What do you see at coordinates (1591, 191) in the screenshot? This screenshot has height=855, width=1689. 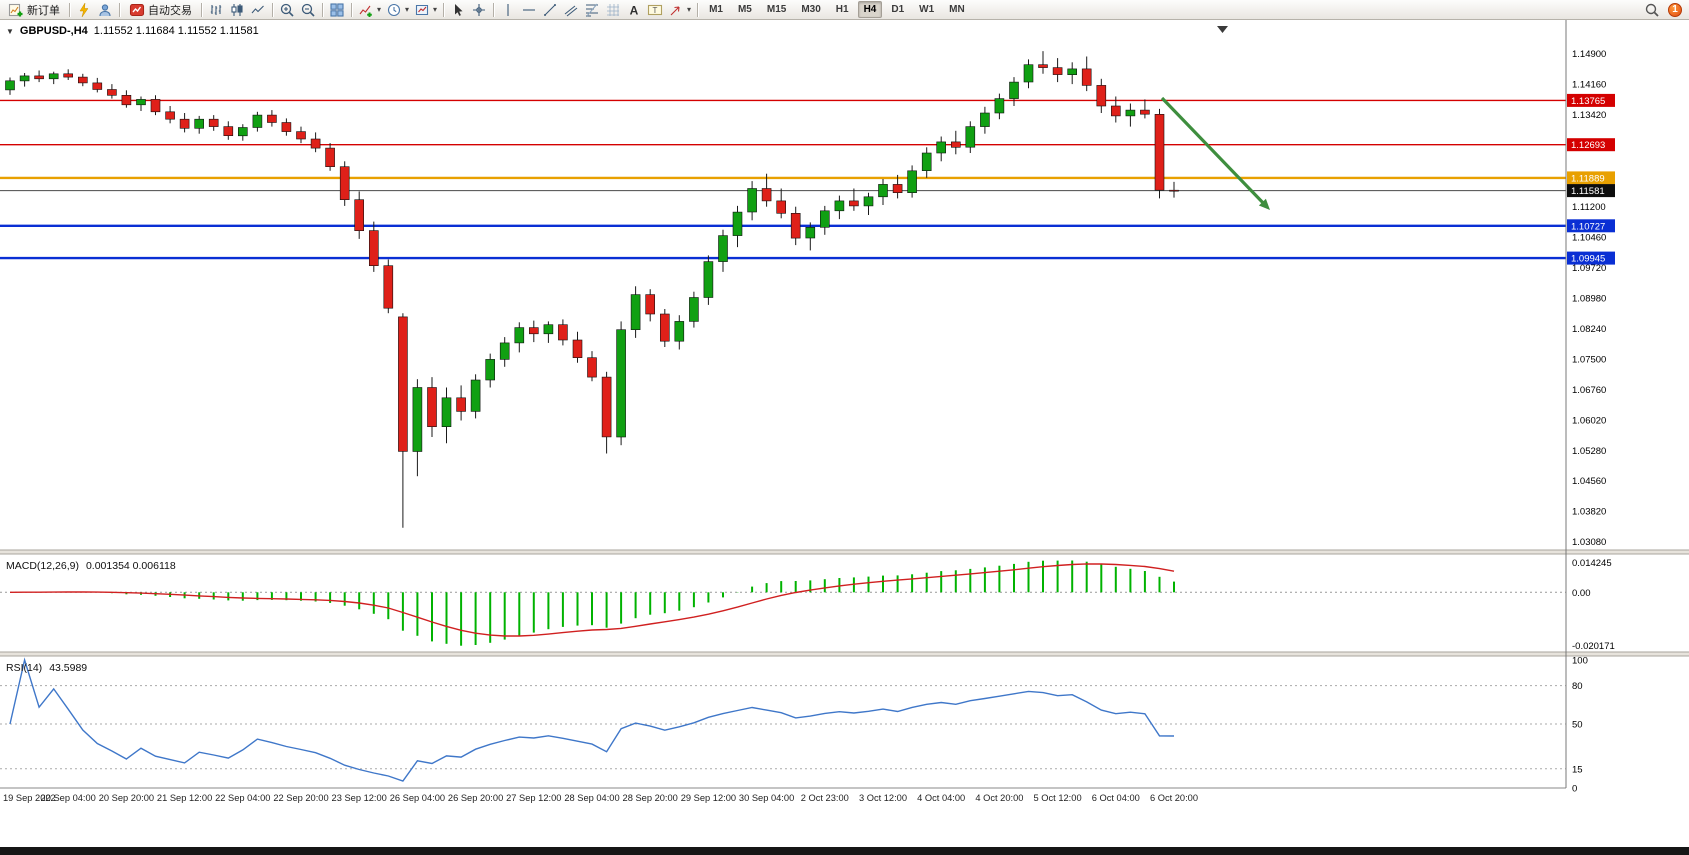 I see `price-tag: 1.11581` at bounding box center [1591, 191].